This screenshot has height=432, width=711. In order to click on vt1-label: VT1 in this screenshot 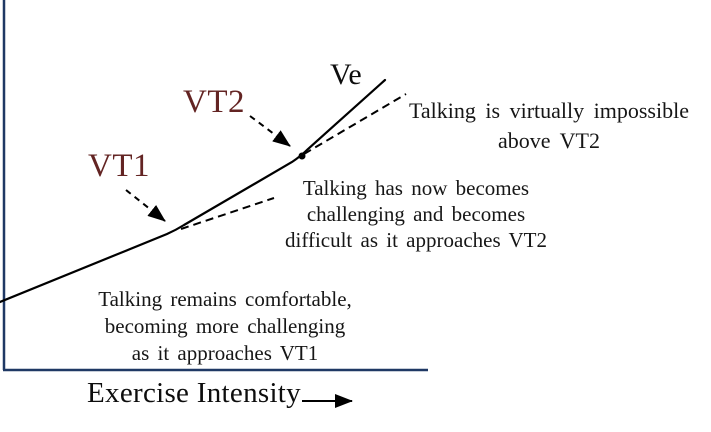, I will do `click(119, 166)`.